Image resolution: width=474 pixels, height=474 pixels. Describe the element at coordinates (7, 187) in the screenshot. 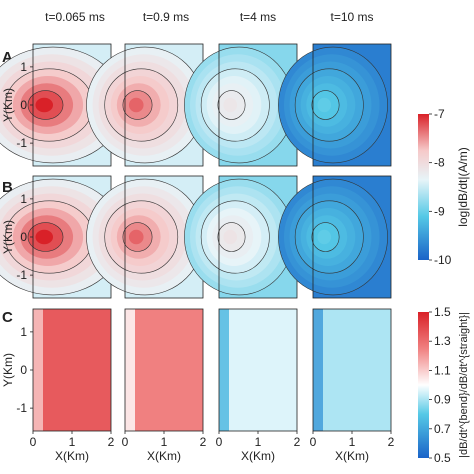

I see `row-label: B` at that location.